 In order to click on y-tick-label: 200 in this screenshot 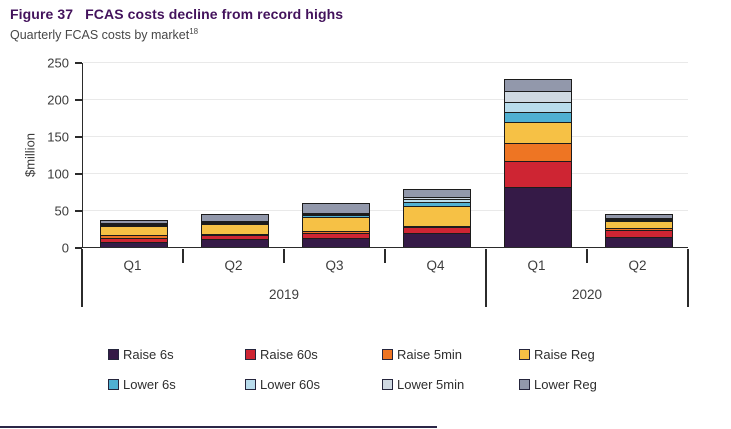, I will do `click(58, 100)`.